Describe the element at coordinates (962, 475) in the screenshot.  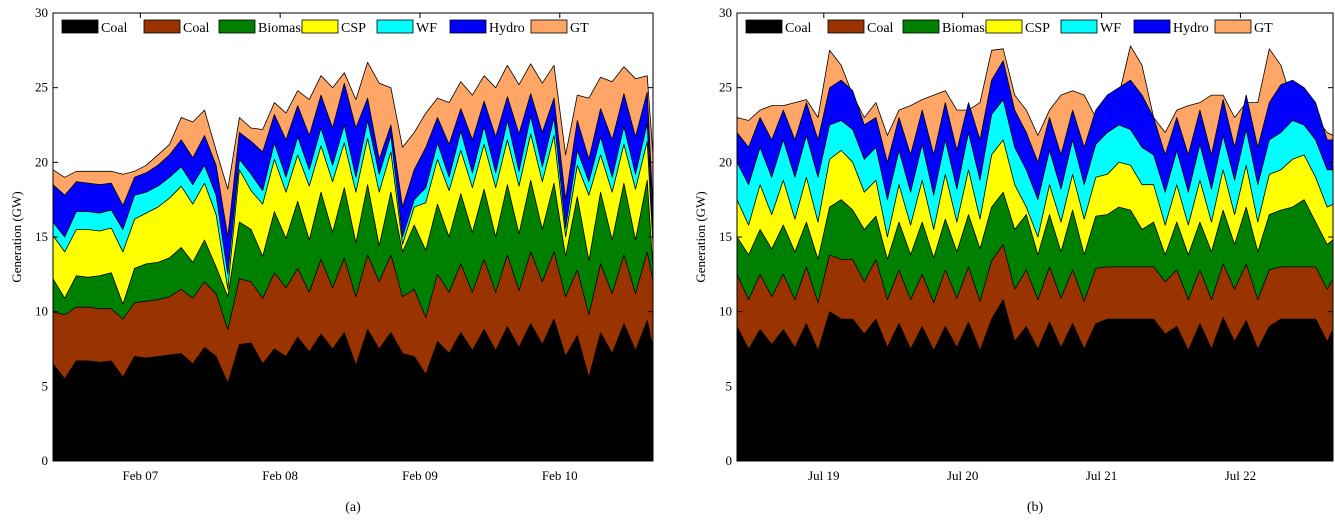
I see `x-tick-label: Jul 20` at that location.